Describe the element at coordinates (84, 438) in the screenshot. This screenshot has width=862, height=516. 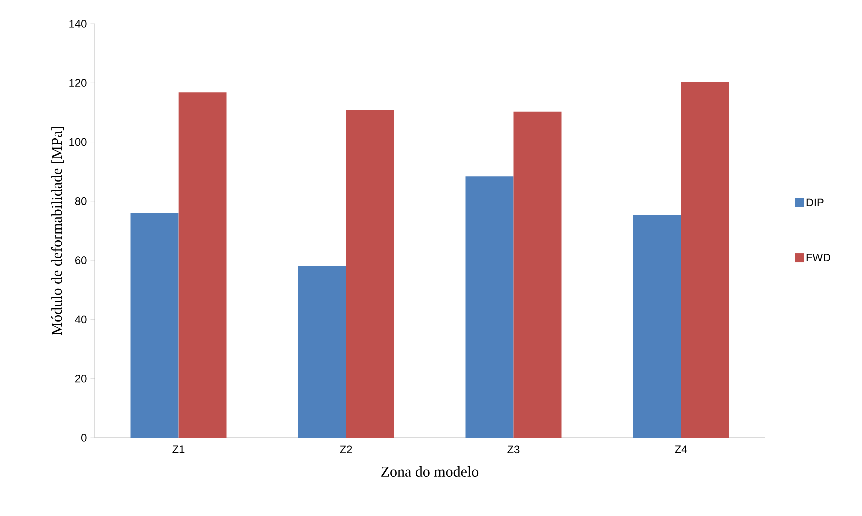
I see `y-tick-label: 0` at that location.